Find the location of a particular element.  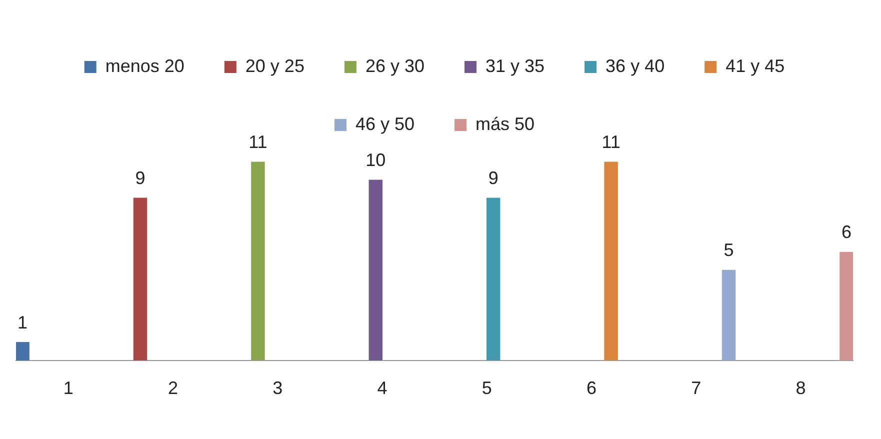

data-label: 5 is located at coordinates (729, 250).